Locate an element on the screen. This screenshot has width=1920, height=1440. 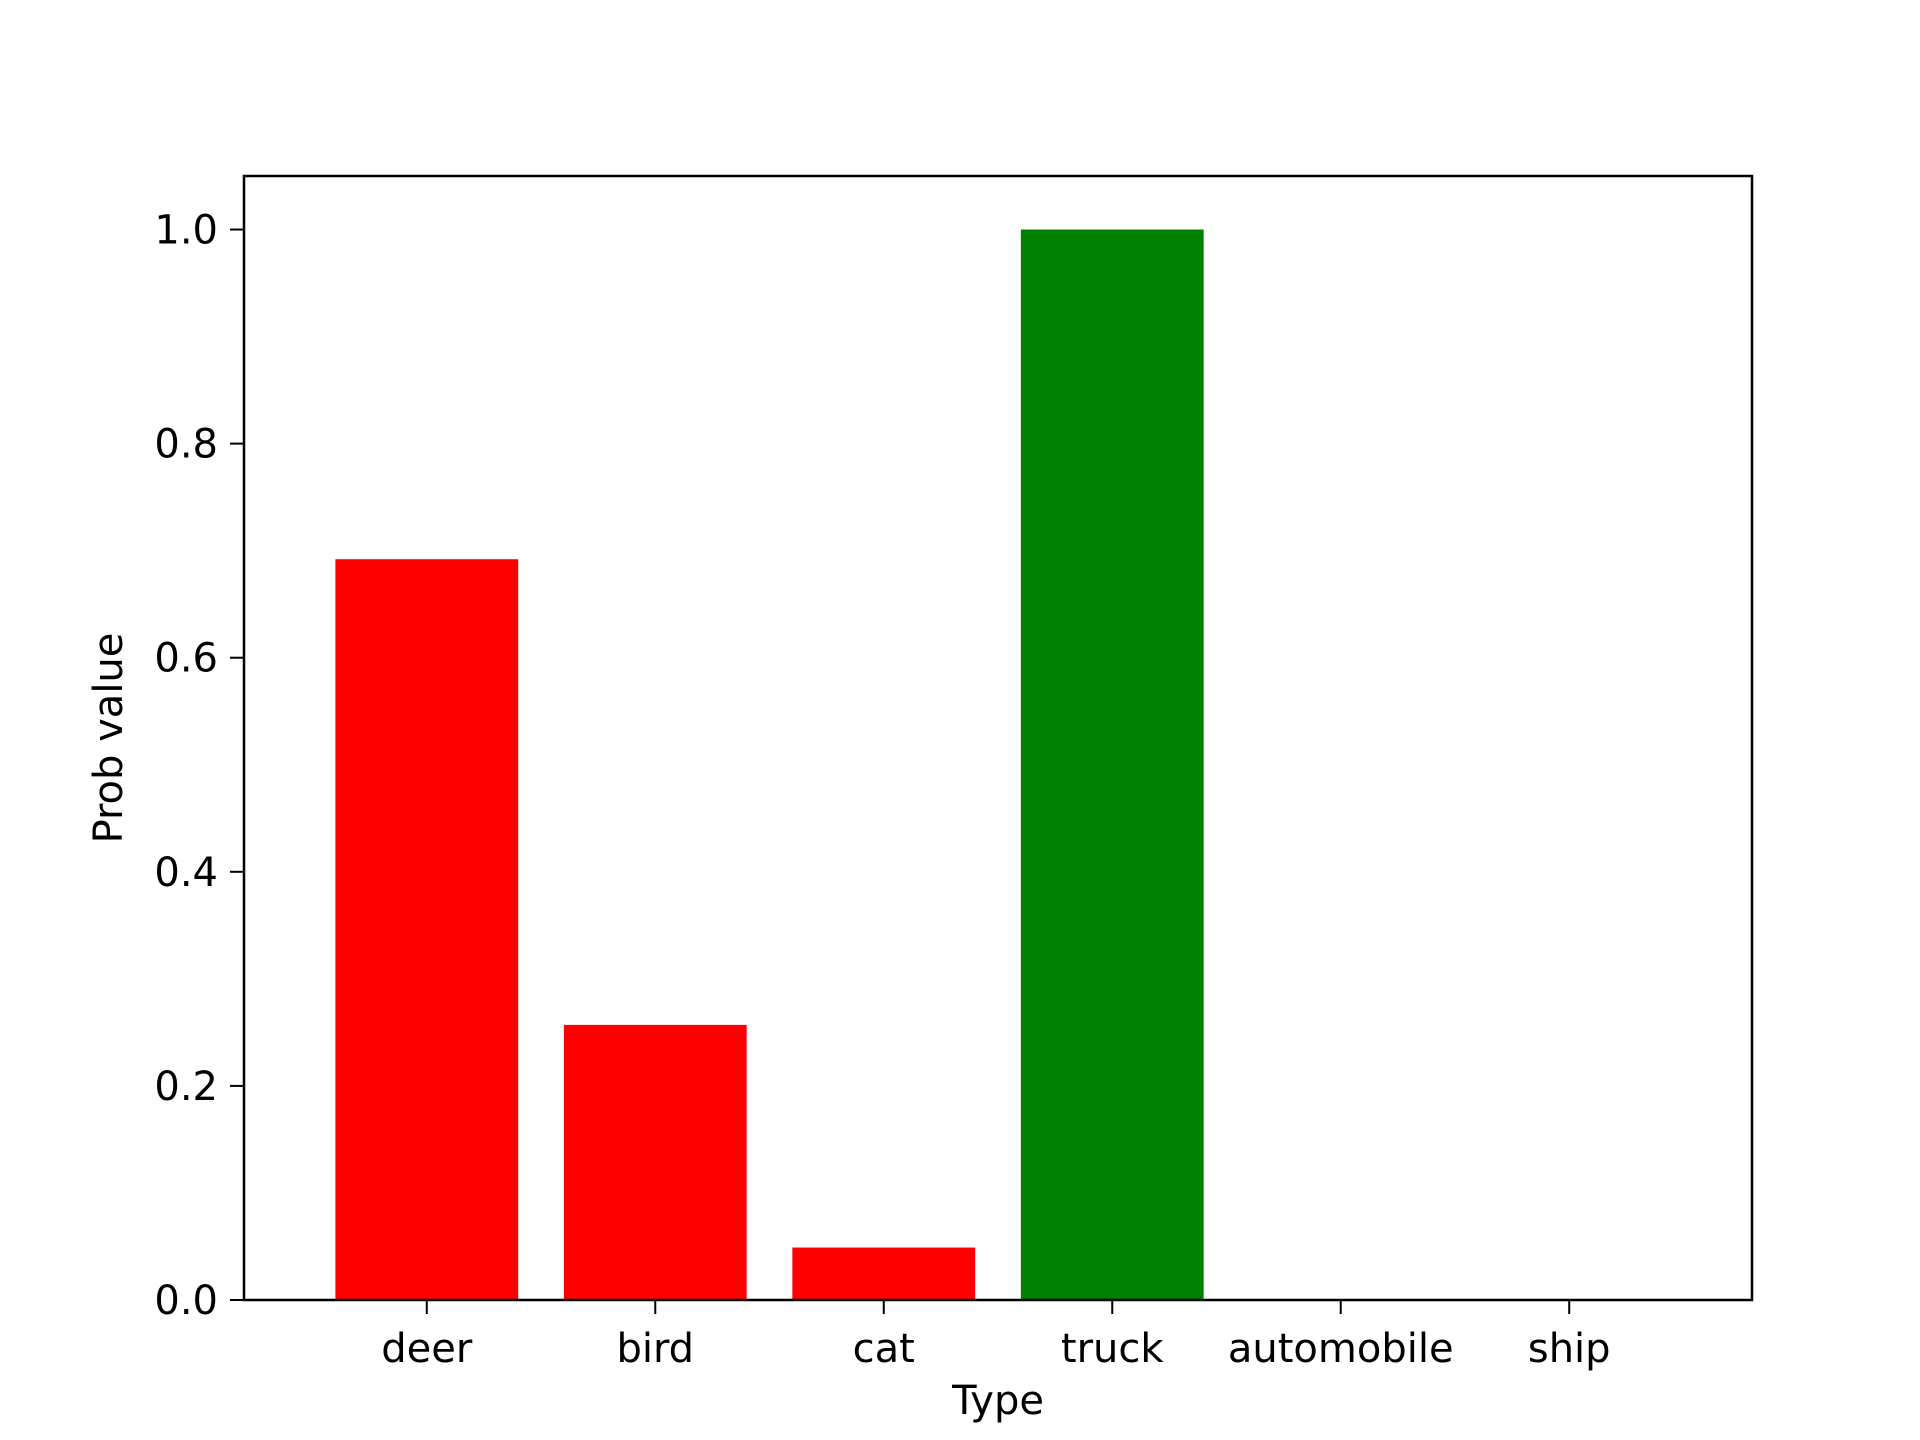
x-axis-label: Type is located at coordinates (997, 1401).